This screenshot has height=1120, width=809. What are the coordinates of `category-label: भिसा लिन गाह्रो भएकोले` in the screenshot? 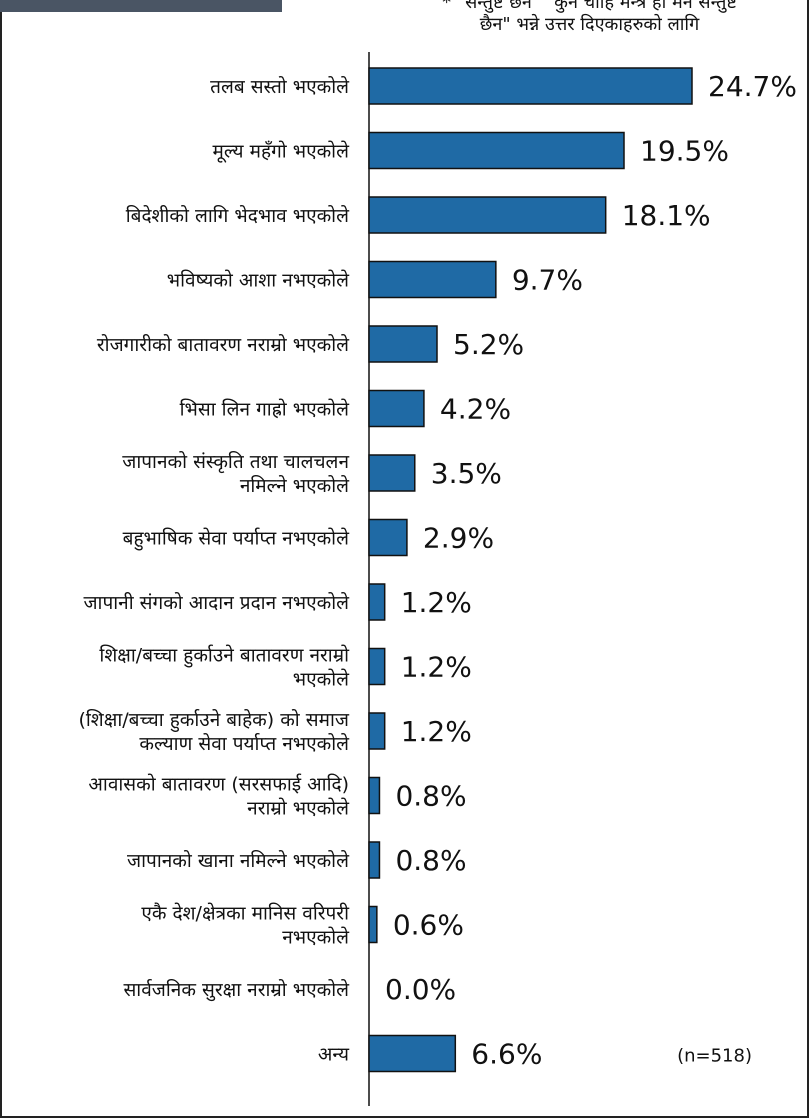 It's located at (265, 409).